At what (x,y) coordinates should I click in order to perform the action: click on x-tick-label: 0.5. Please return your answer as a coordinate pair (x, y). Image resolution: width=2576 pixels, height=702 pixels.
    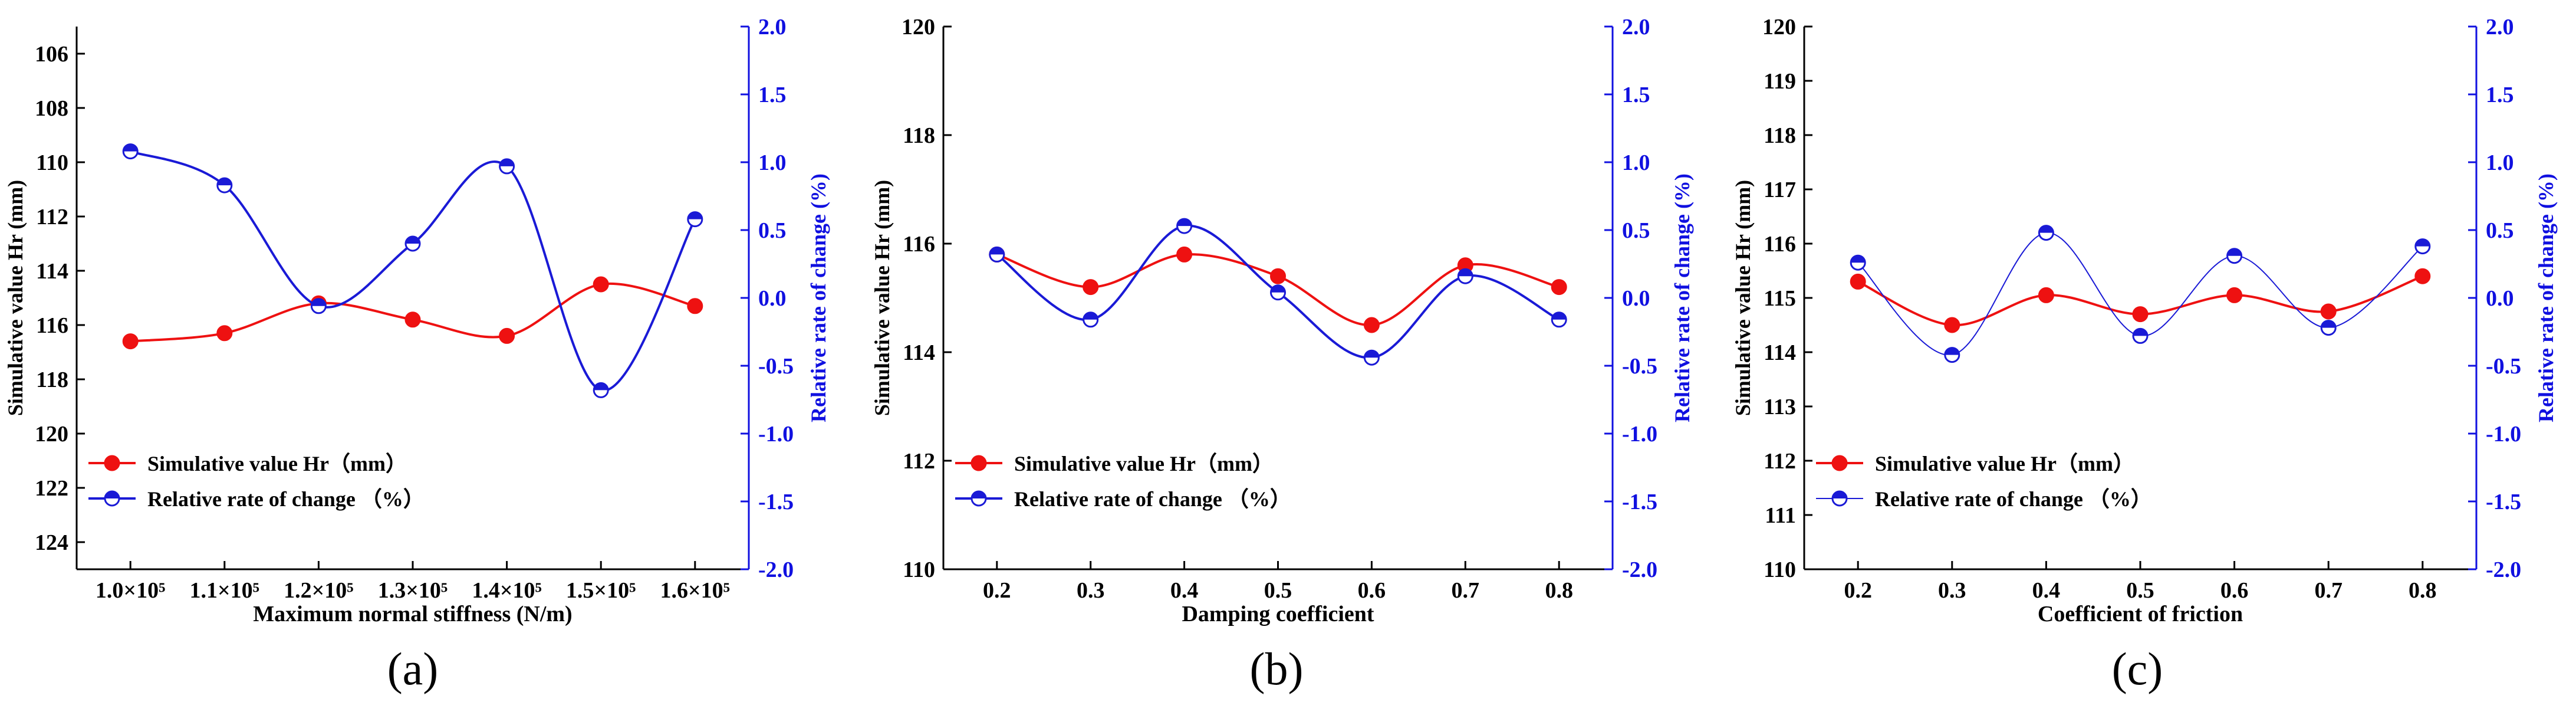
    Looking at the image, I should click on (1278, 590).